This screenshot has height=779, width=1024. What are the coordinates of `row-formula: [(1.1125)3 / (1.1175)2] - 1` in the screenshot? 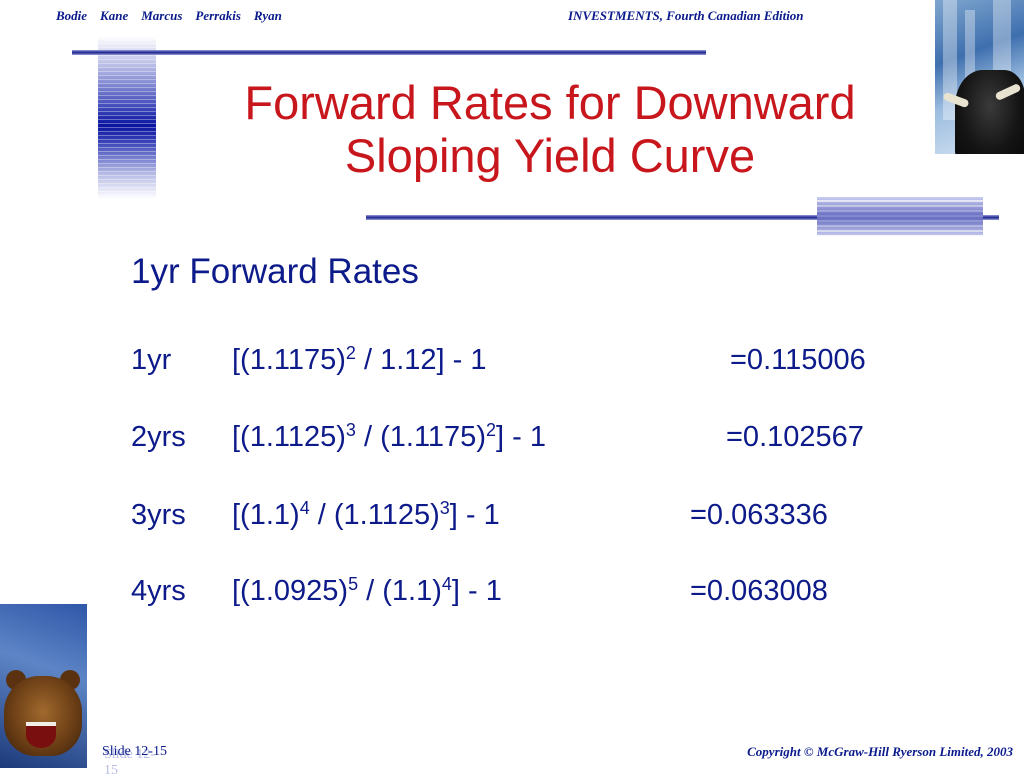 It's located at (389, 436).